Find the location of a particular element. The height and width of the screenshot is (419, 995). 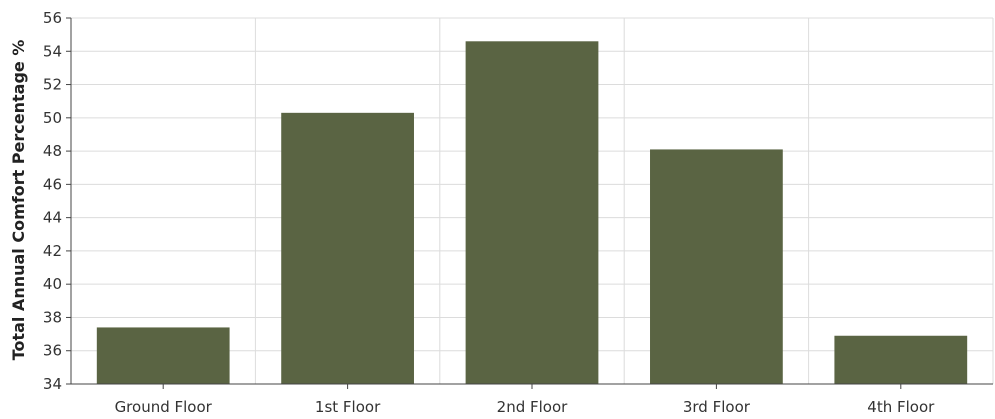

x-category-label: 2nd Floor is located at coordinates (532, 407).